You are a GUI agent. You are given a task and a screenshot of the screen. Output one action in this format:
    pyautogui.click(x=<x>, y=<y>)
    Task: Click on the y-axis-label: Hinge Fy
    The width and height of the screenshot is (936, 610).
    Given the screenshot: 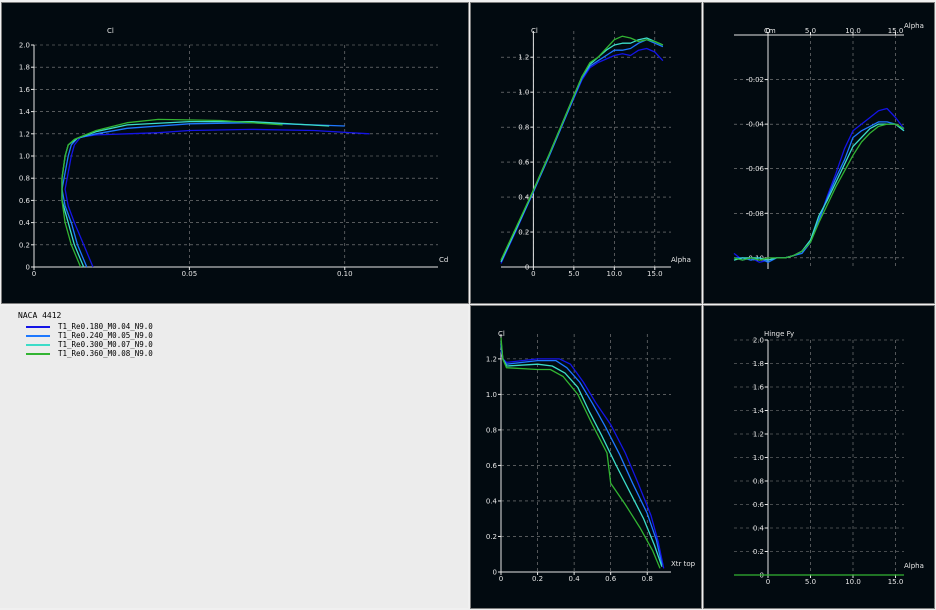 What is the action you would take?
    pyautogui.click(x=779, y=334)
    